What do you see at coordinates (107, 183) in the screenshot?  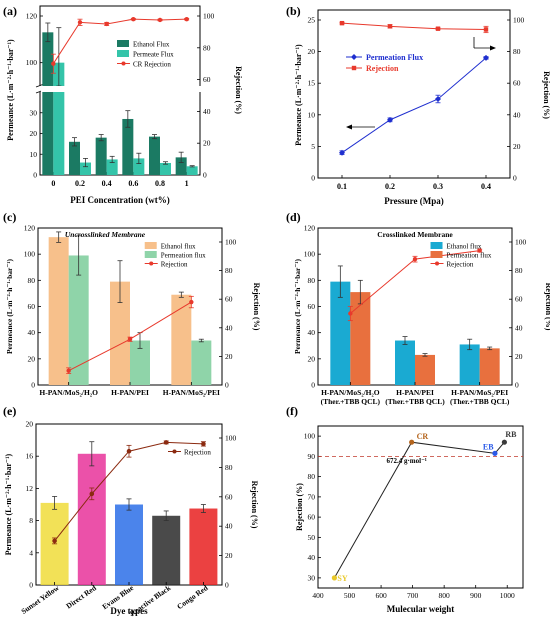 I see `x-tick-label: 0.4` at bounding box center [107, 183].